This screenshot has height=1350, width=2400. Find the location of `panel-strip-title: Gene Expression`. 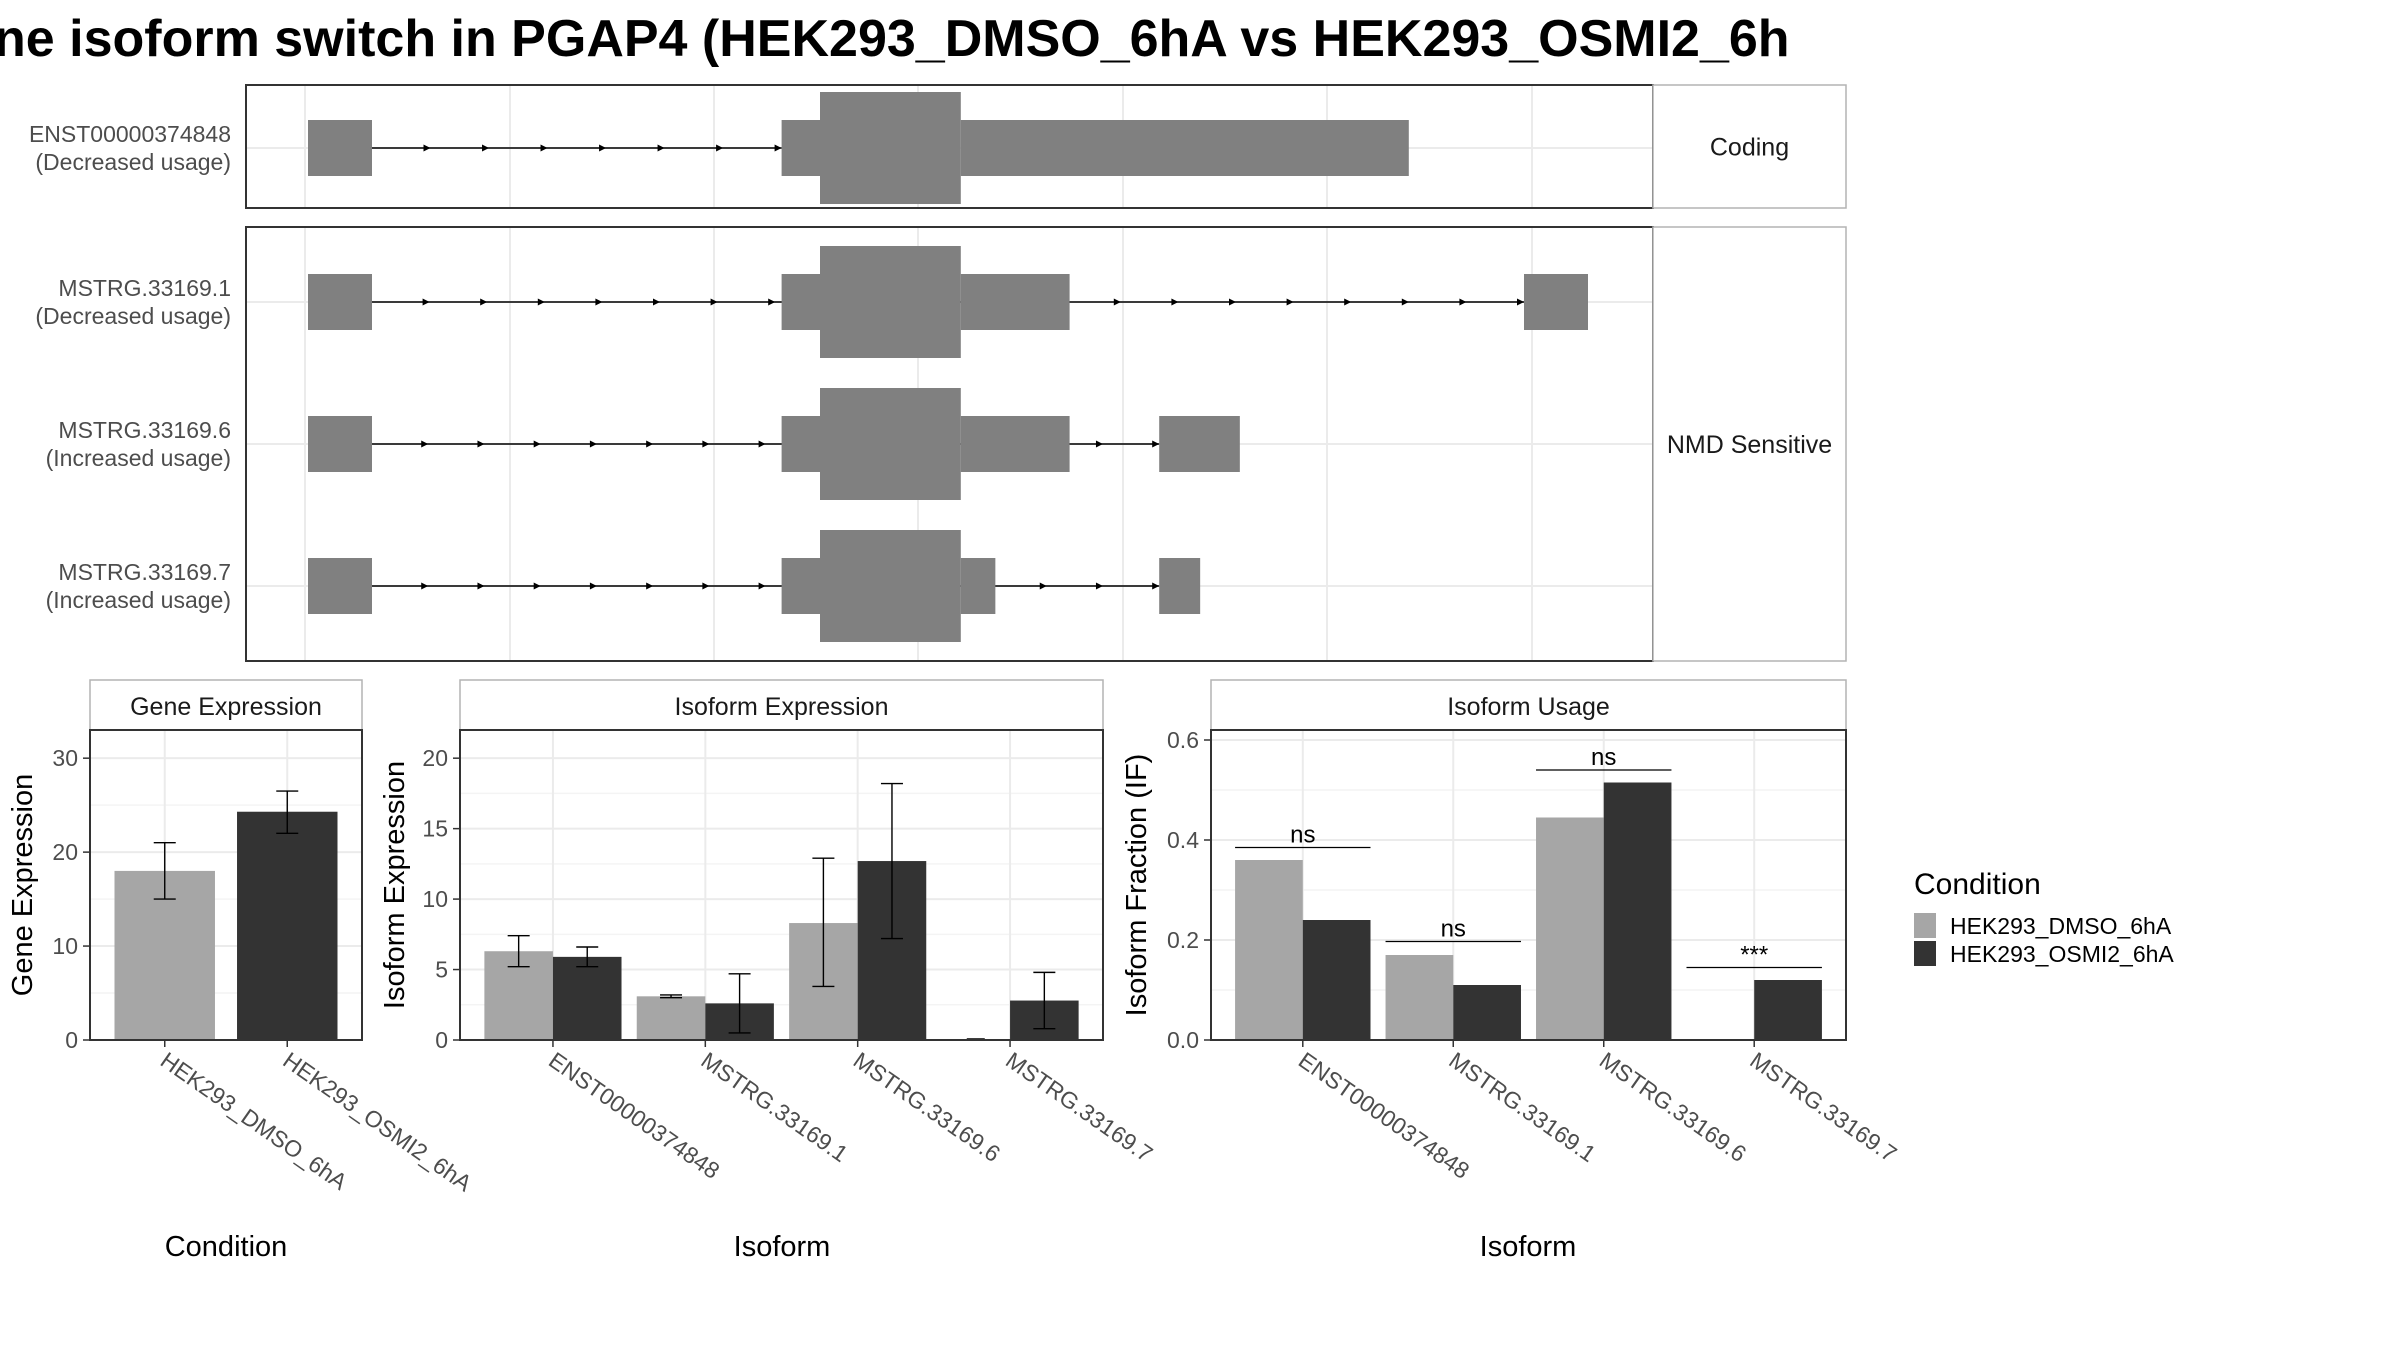

panel-strip-title: Gene Expression is located at coordinates (226, 707).